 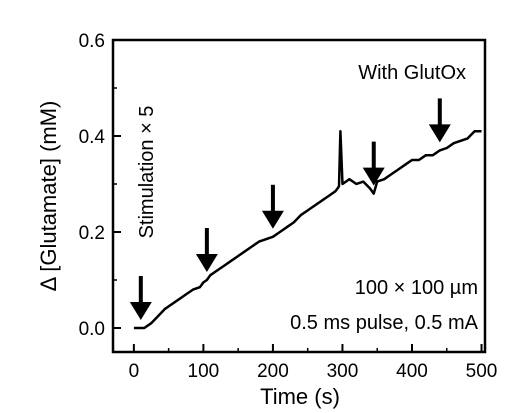 I want to click on y-tick-label: 0.2, so click(x=92, y=233).